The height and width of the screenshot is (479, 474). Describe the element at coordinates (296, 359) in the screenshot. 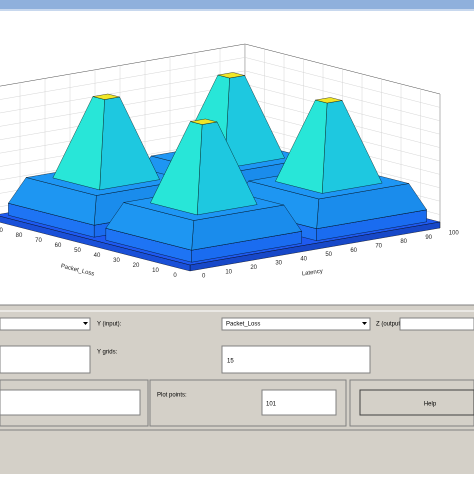

I see `y-grids-input` at that location.